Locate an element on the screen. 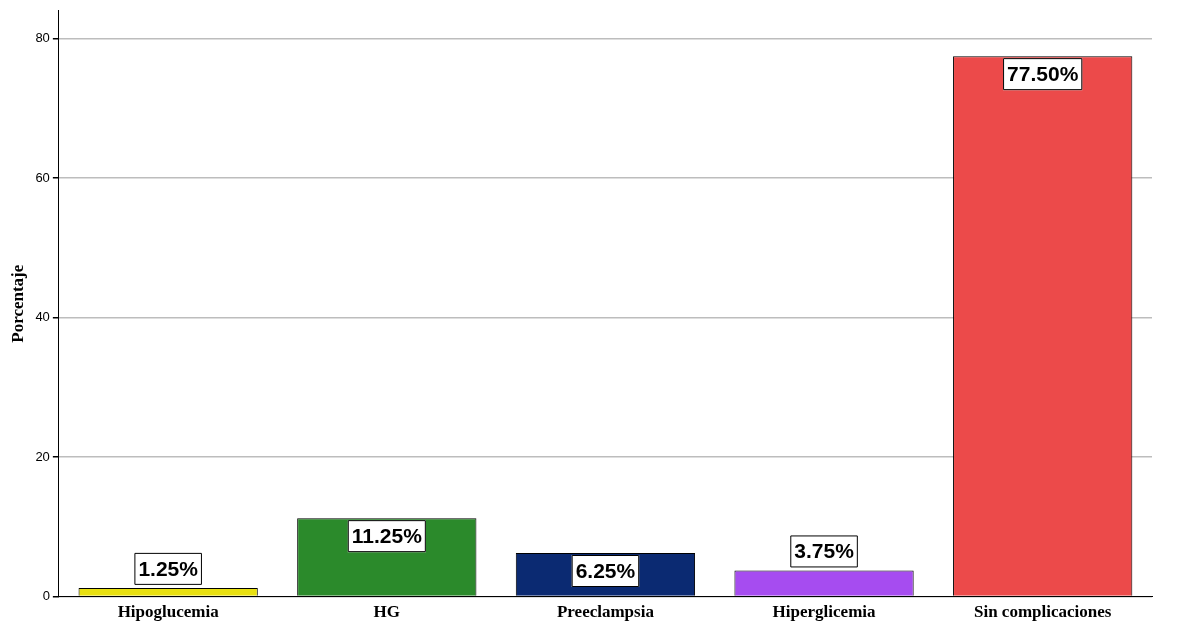  y-tick-label: 0 is located at coordinates (46, 596).